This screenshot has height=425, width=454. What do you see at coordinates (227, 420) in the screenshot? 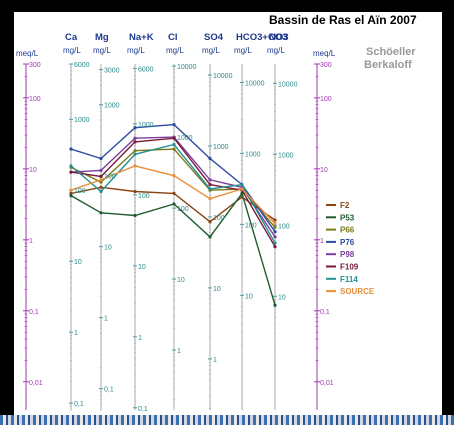
I see `noise-strip` at bounding box center [227, 420].